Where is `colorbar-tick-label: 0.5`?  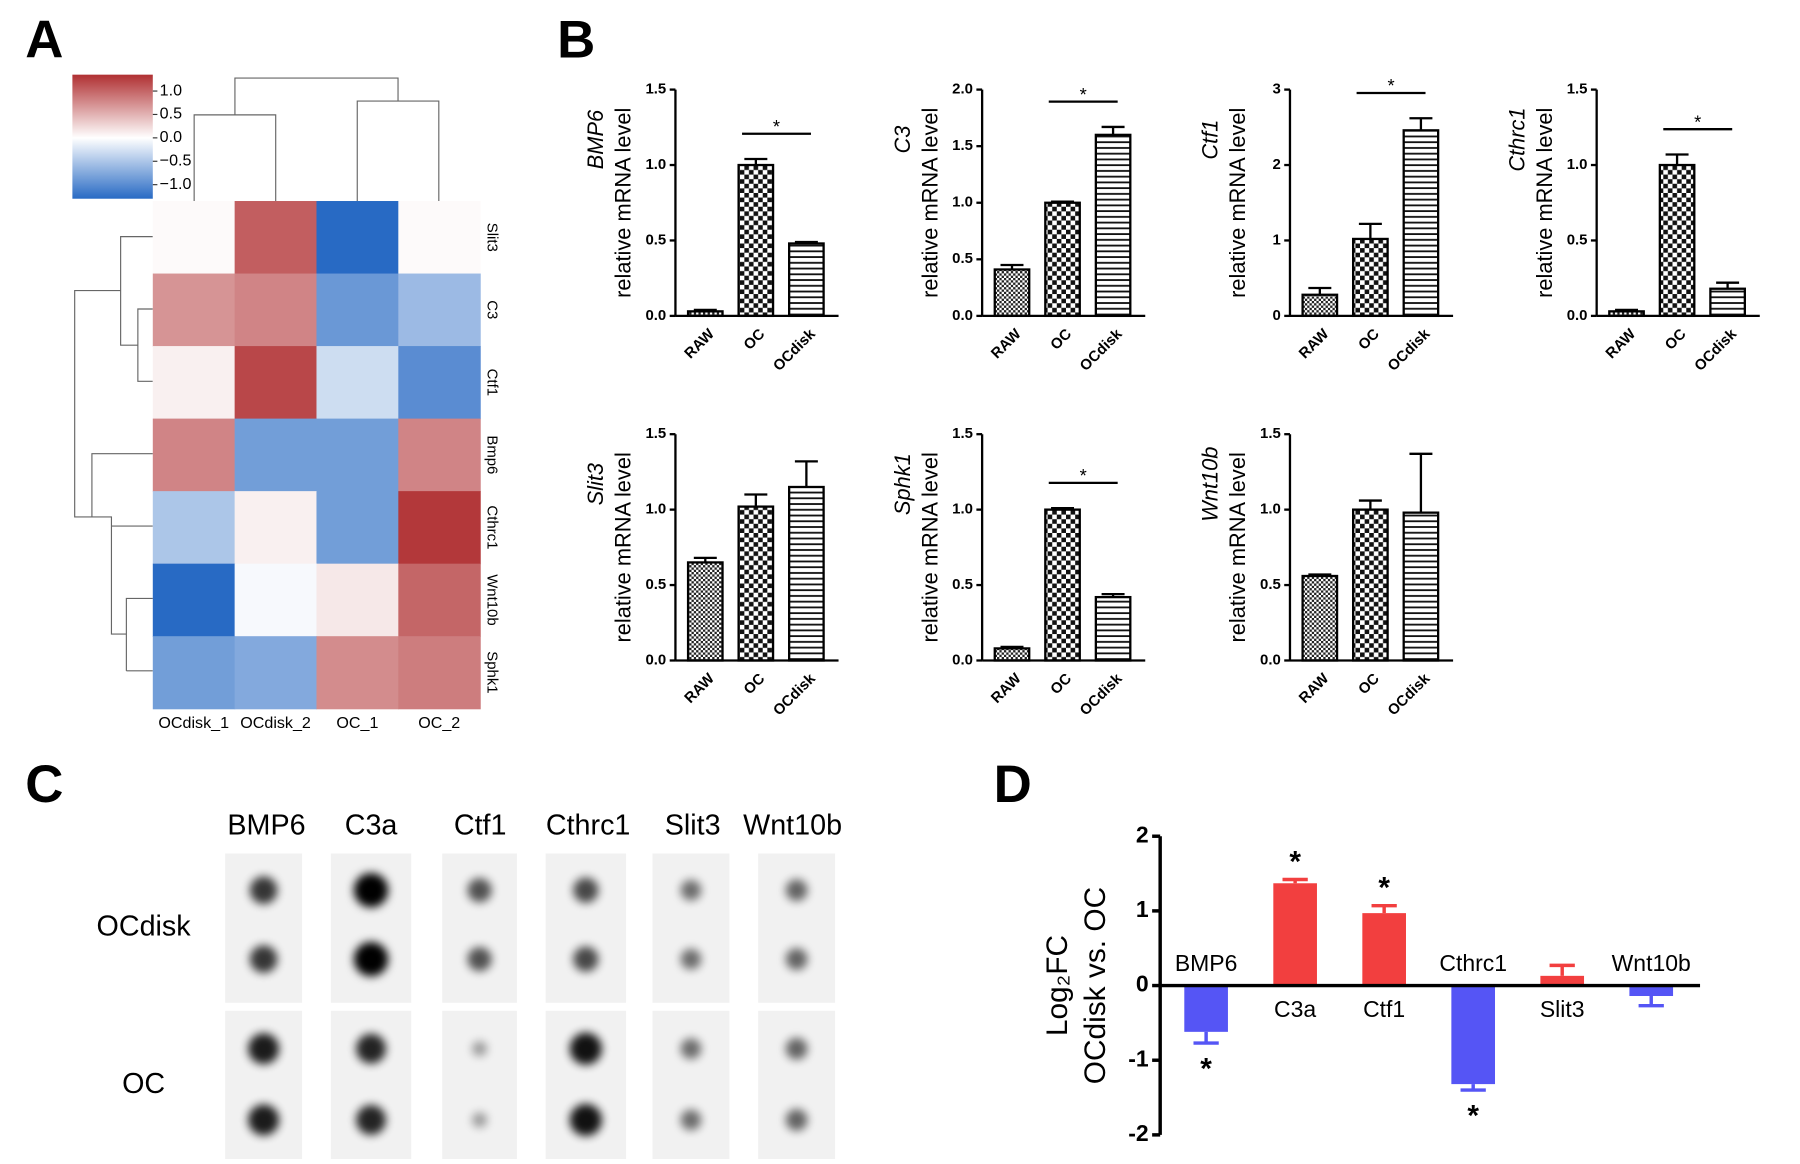
colorbar-tick-label: 0.5 is located at coordinates (171, 114).